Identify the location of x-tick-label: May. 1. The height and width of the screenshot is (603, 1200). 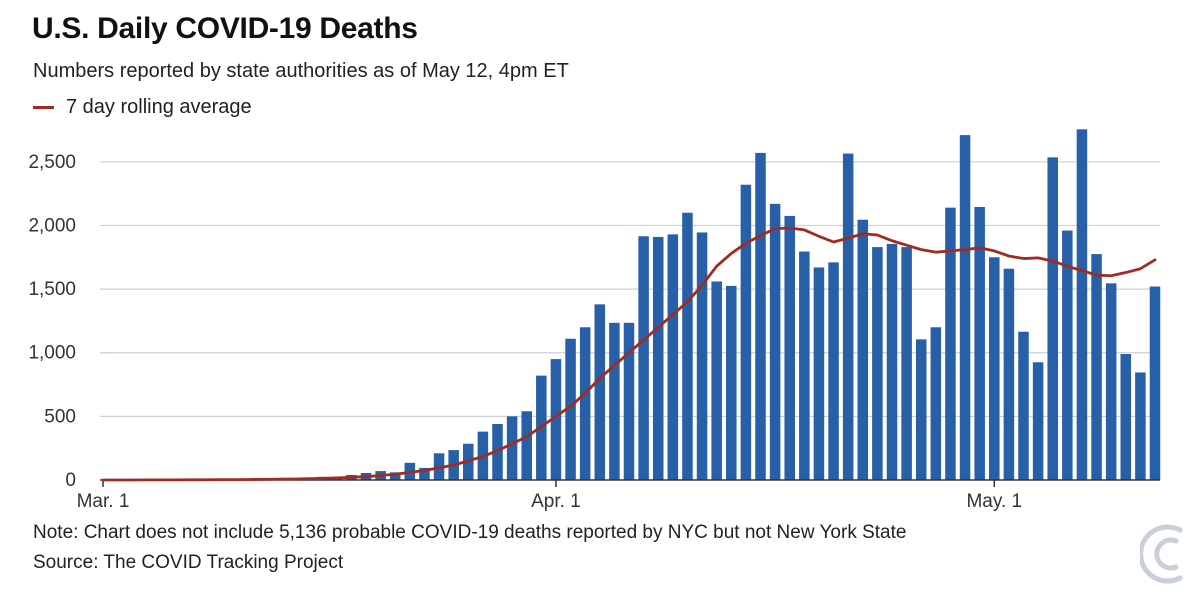
(994, 501).